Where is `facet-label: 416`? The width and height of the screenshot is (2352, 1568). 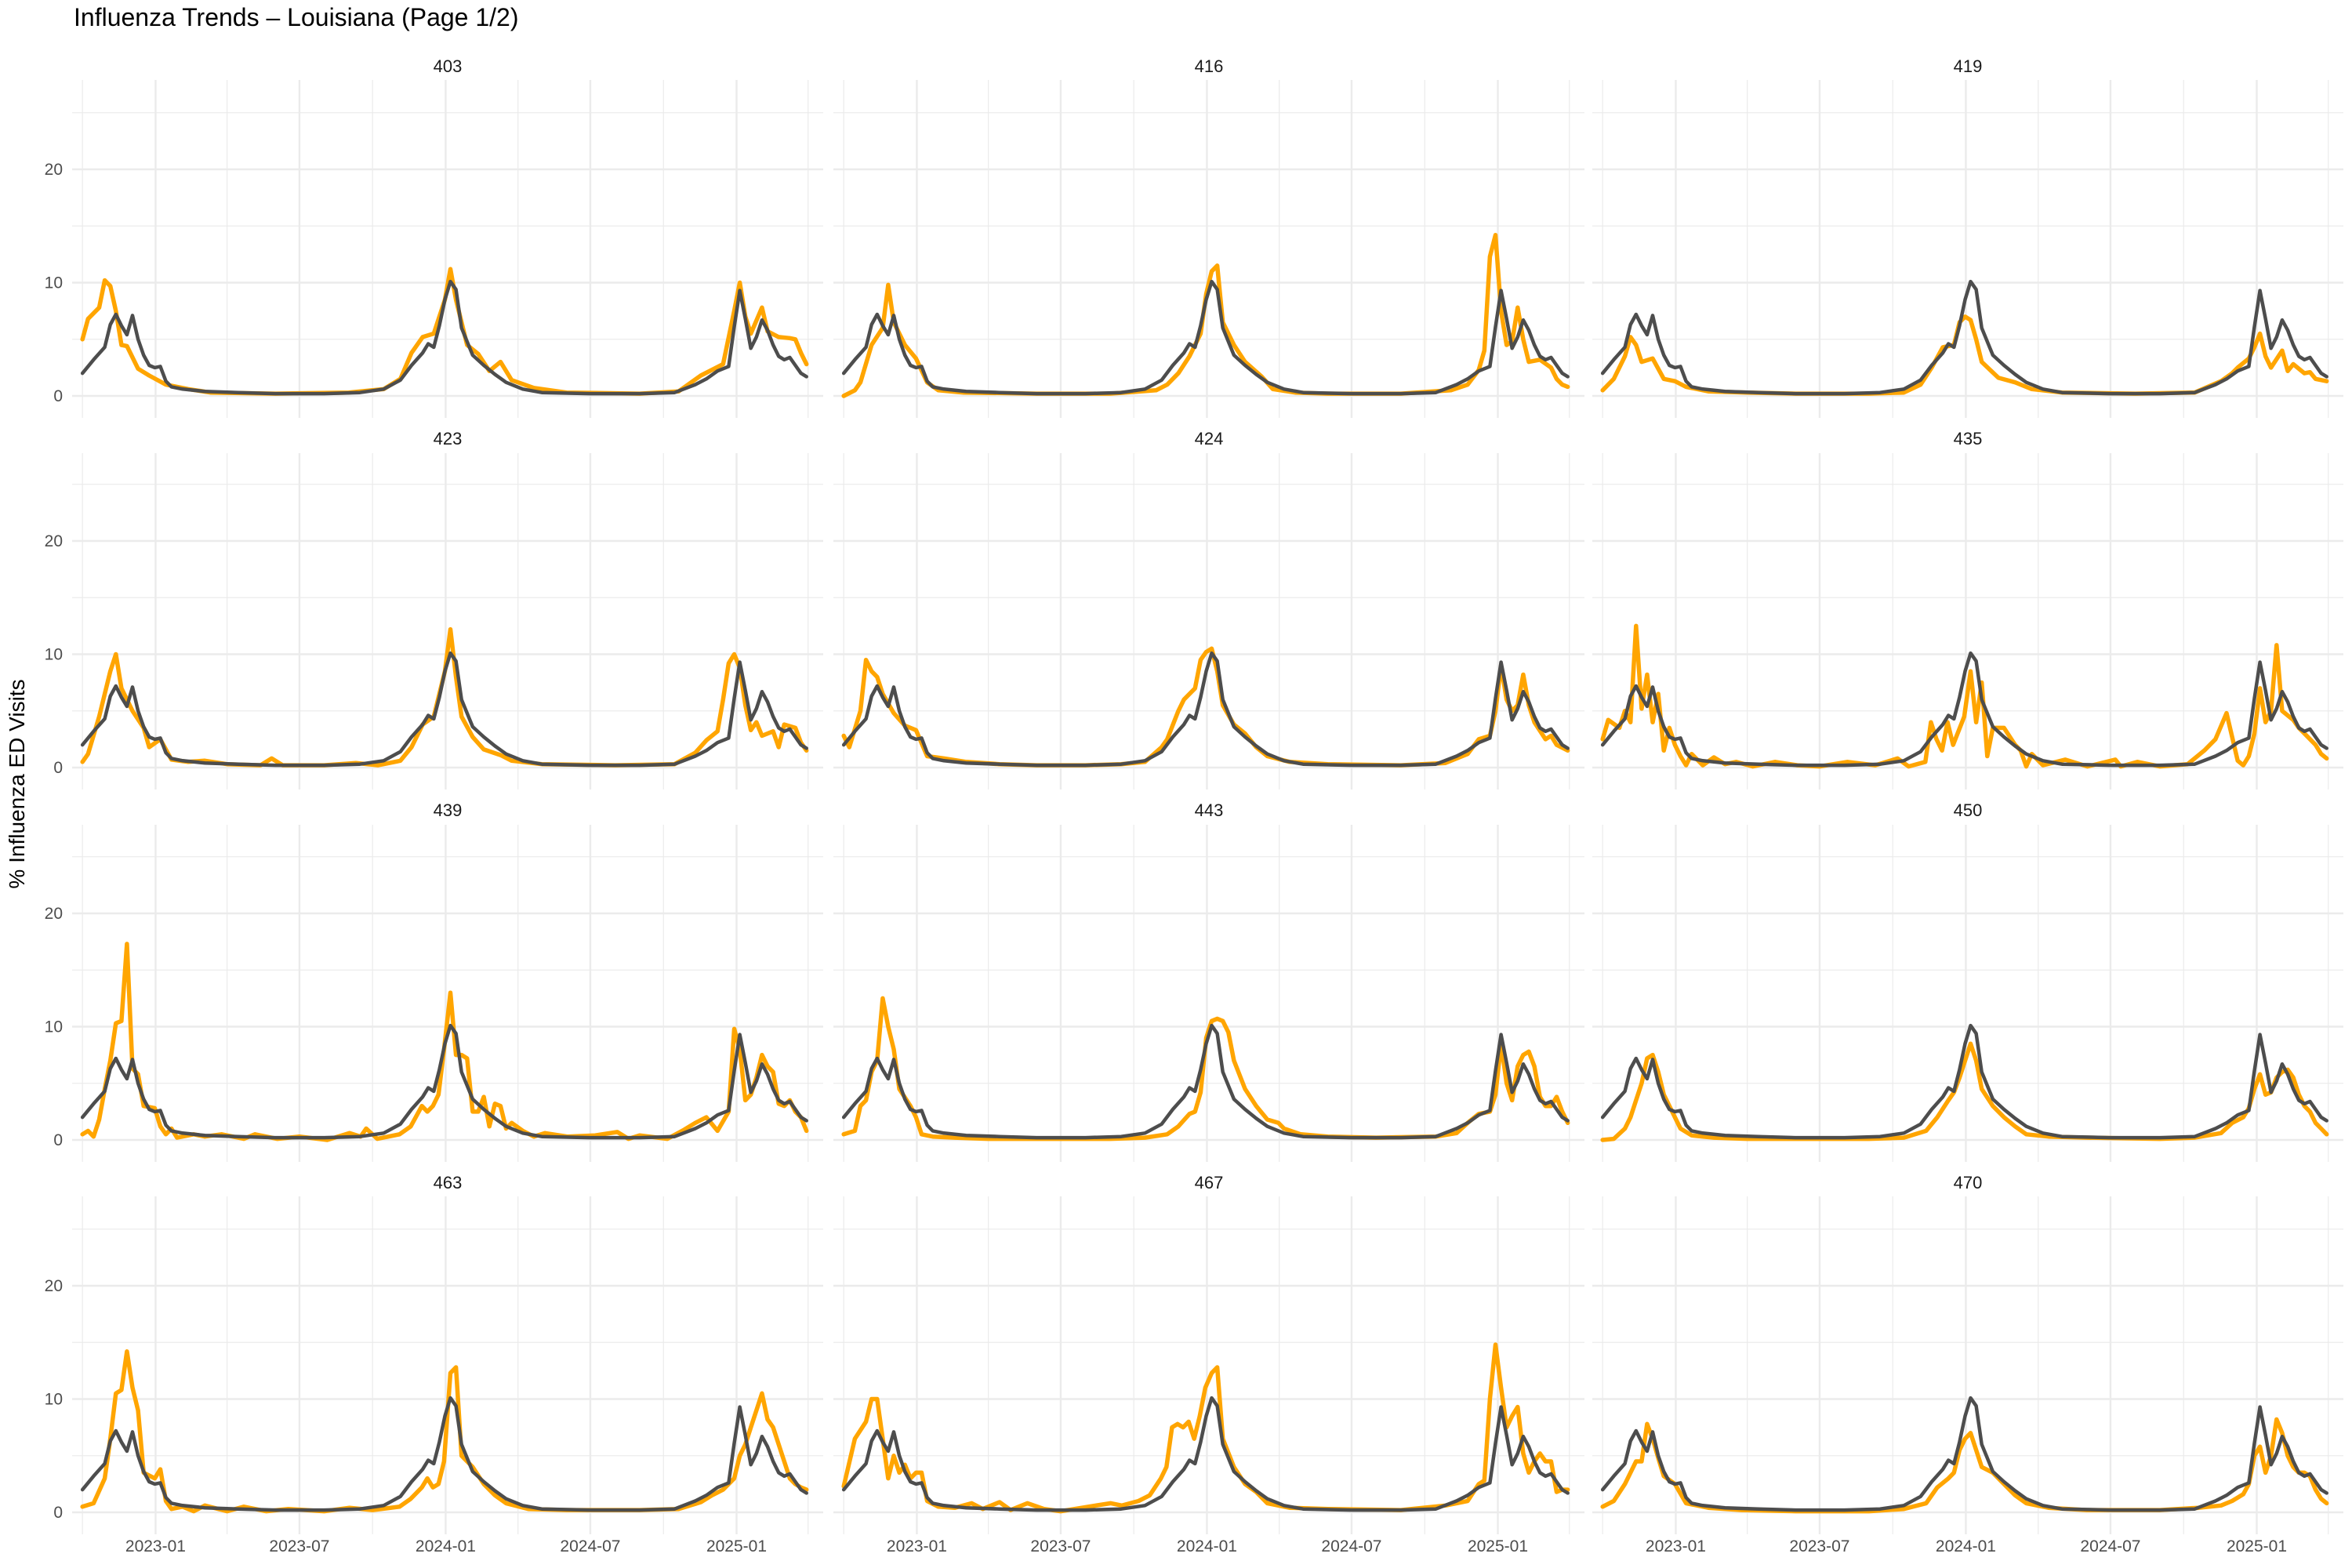 facet-label: 416 is located at coordinates (1209, 66).